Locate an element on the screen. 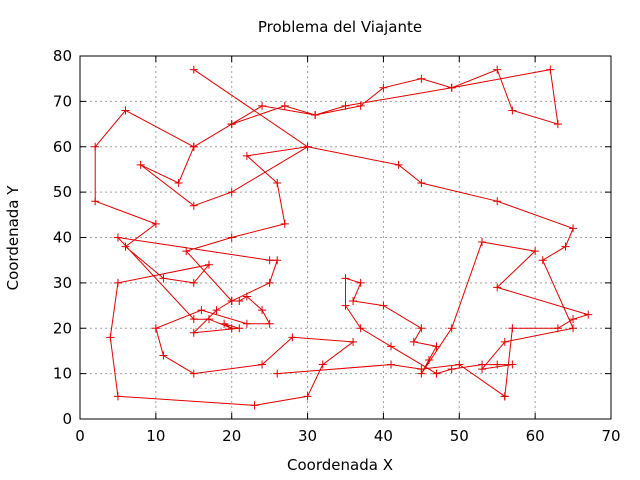 This screenshot has width=640, height=480. x-tick-label: 50 is located at coordinates (459, 436).